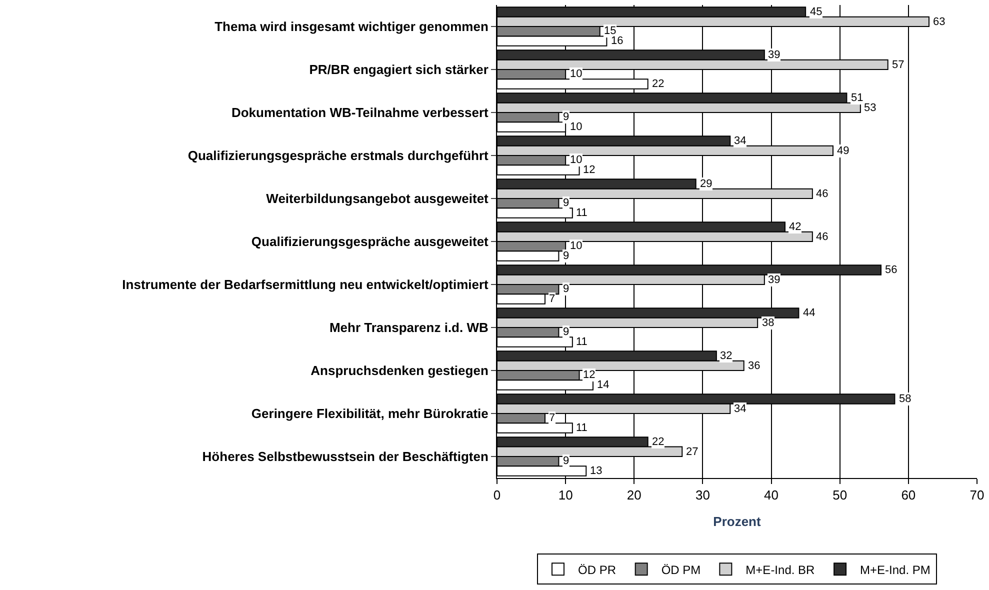 Image resolution: width=989 pixels, height=590 pixels. What do you see at coordinates (737, 522) in the screenshot?
I see `x-axis-title: Prozent` at bounding box center [737, 522].